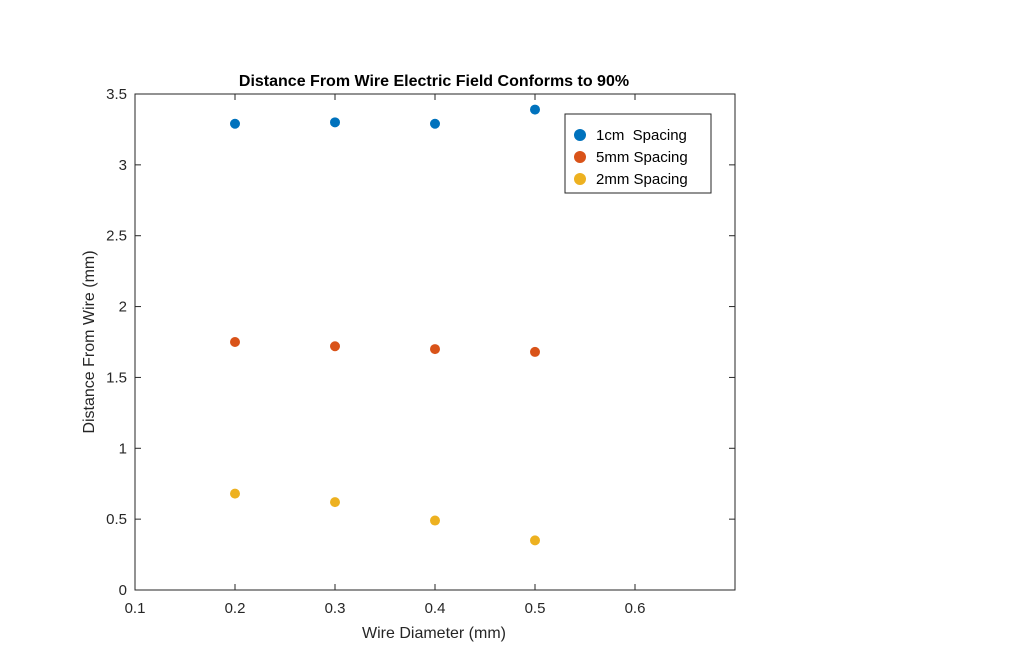  What do you see at coordinates (434, 633) in the screenshot?
I see `x-axis-label: Wire Diameter (mm)` at bounding box center [434, 633].